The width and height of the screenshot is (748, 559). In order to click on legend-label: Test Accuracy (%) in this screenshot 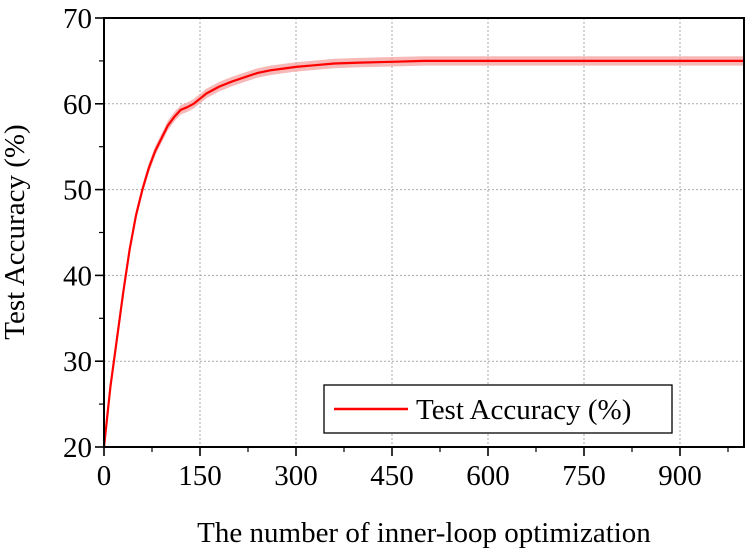, I will do `click(523, 410)`.